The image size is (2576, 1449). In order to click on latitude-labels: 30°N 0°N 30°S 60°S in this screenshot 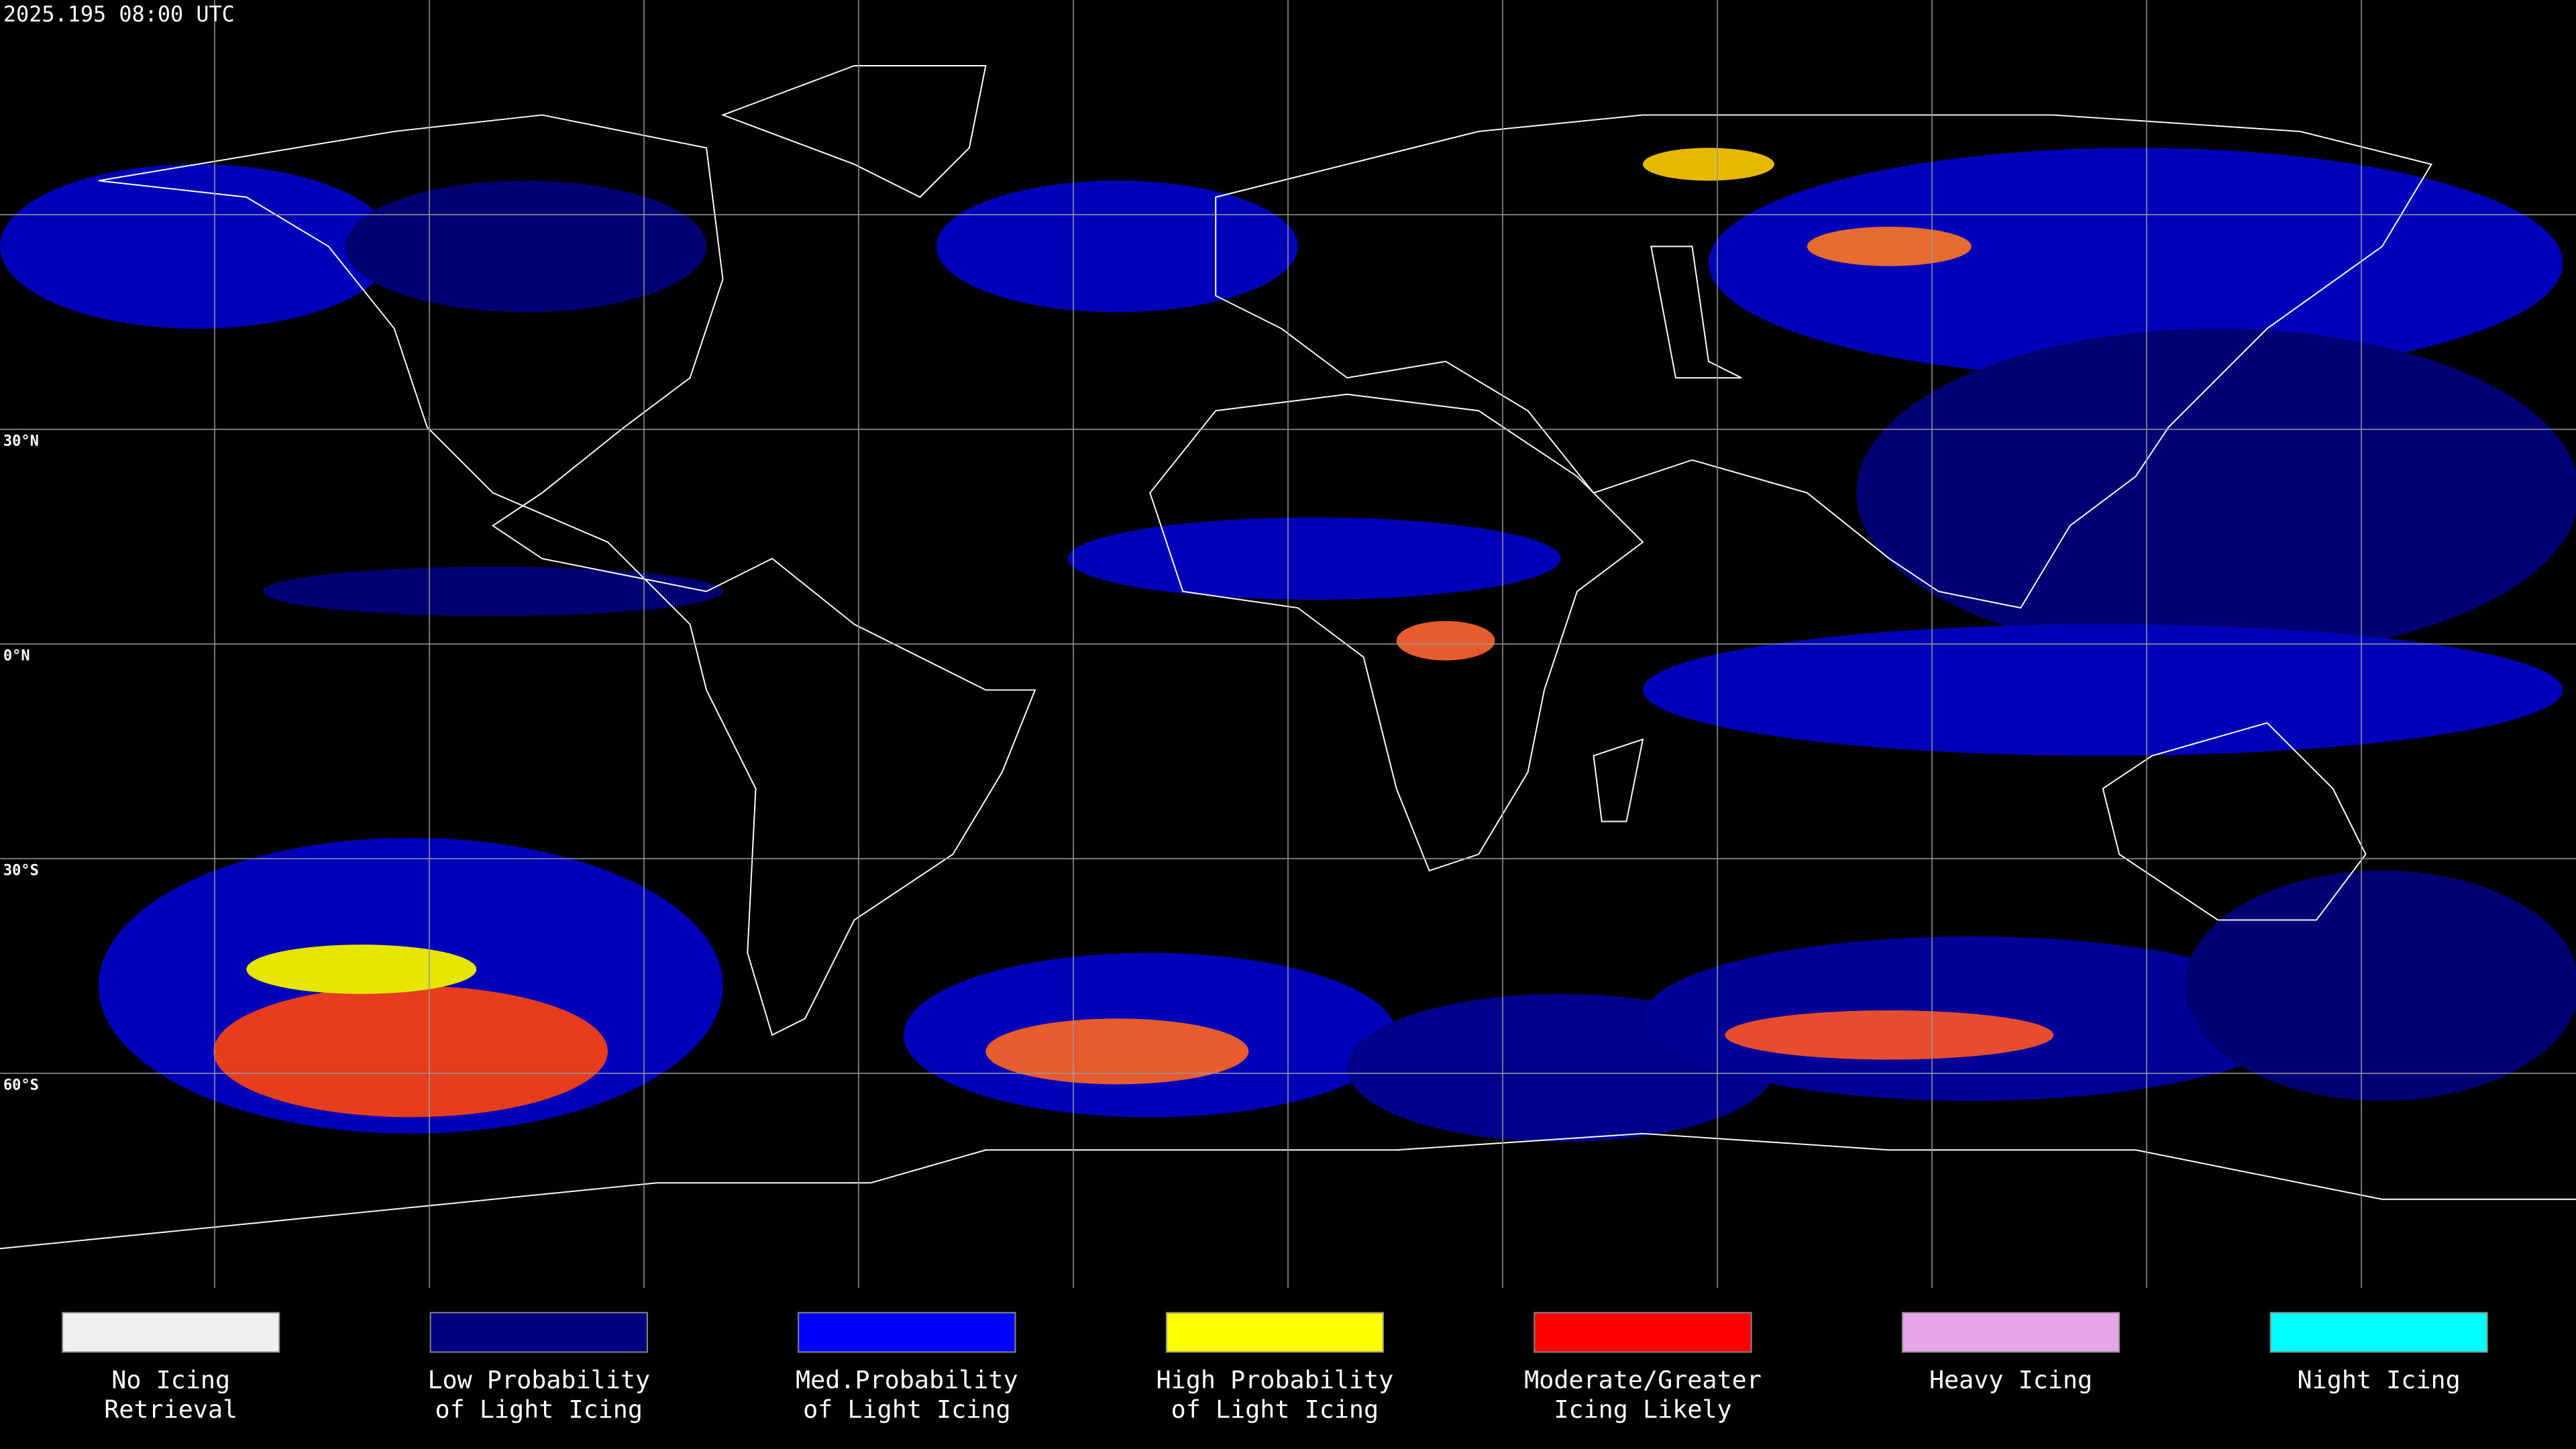, I will do `click(21, 763)`.